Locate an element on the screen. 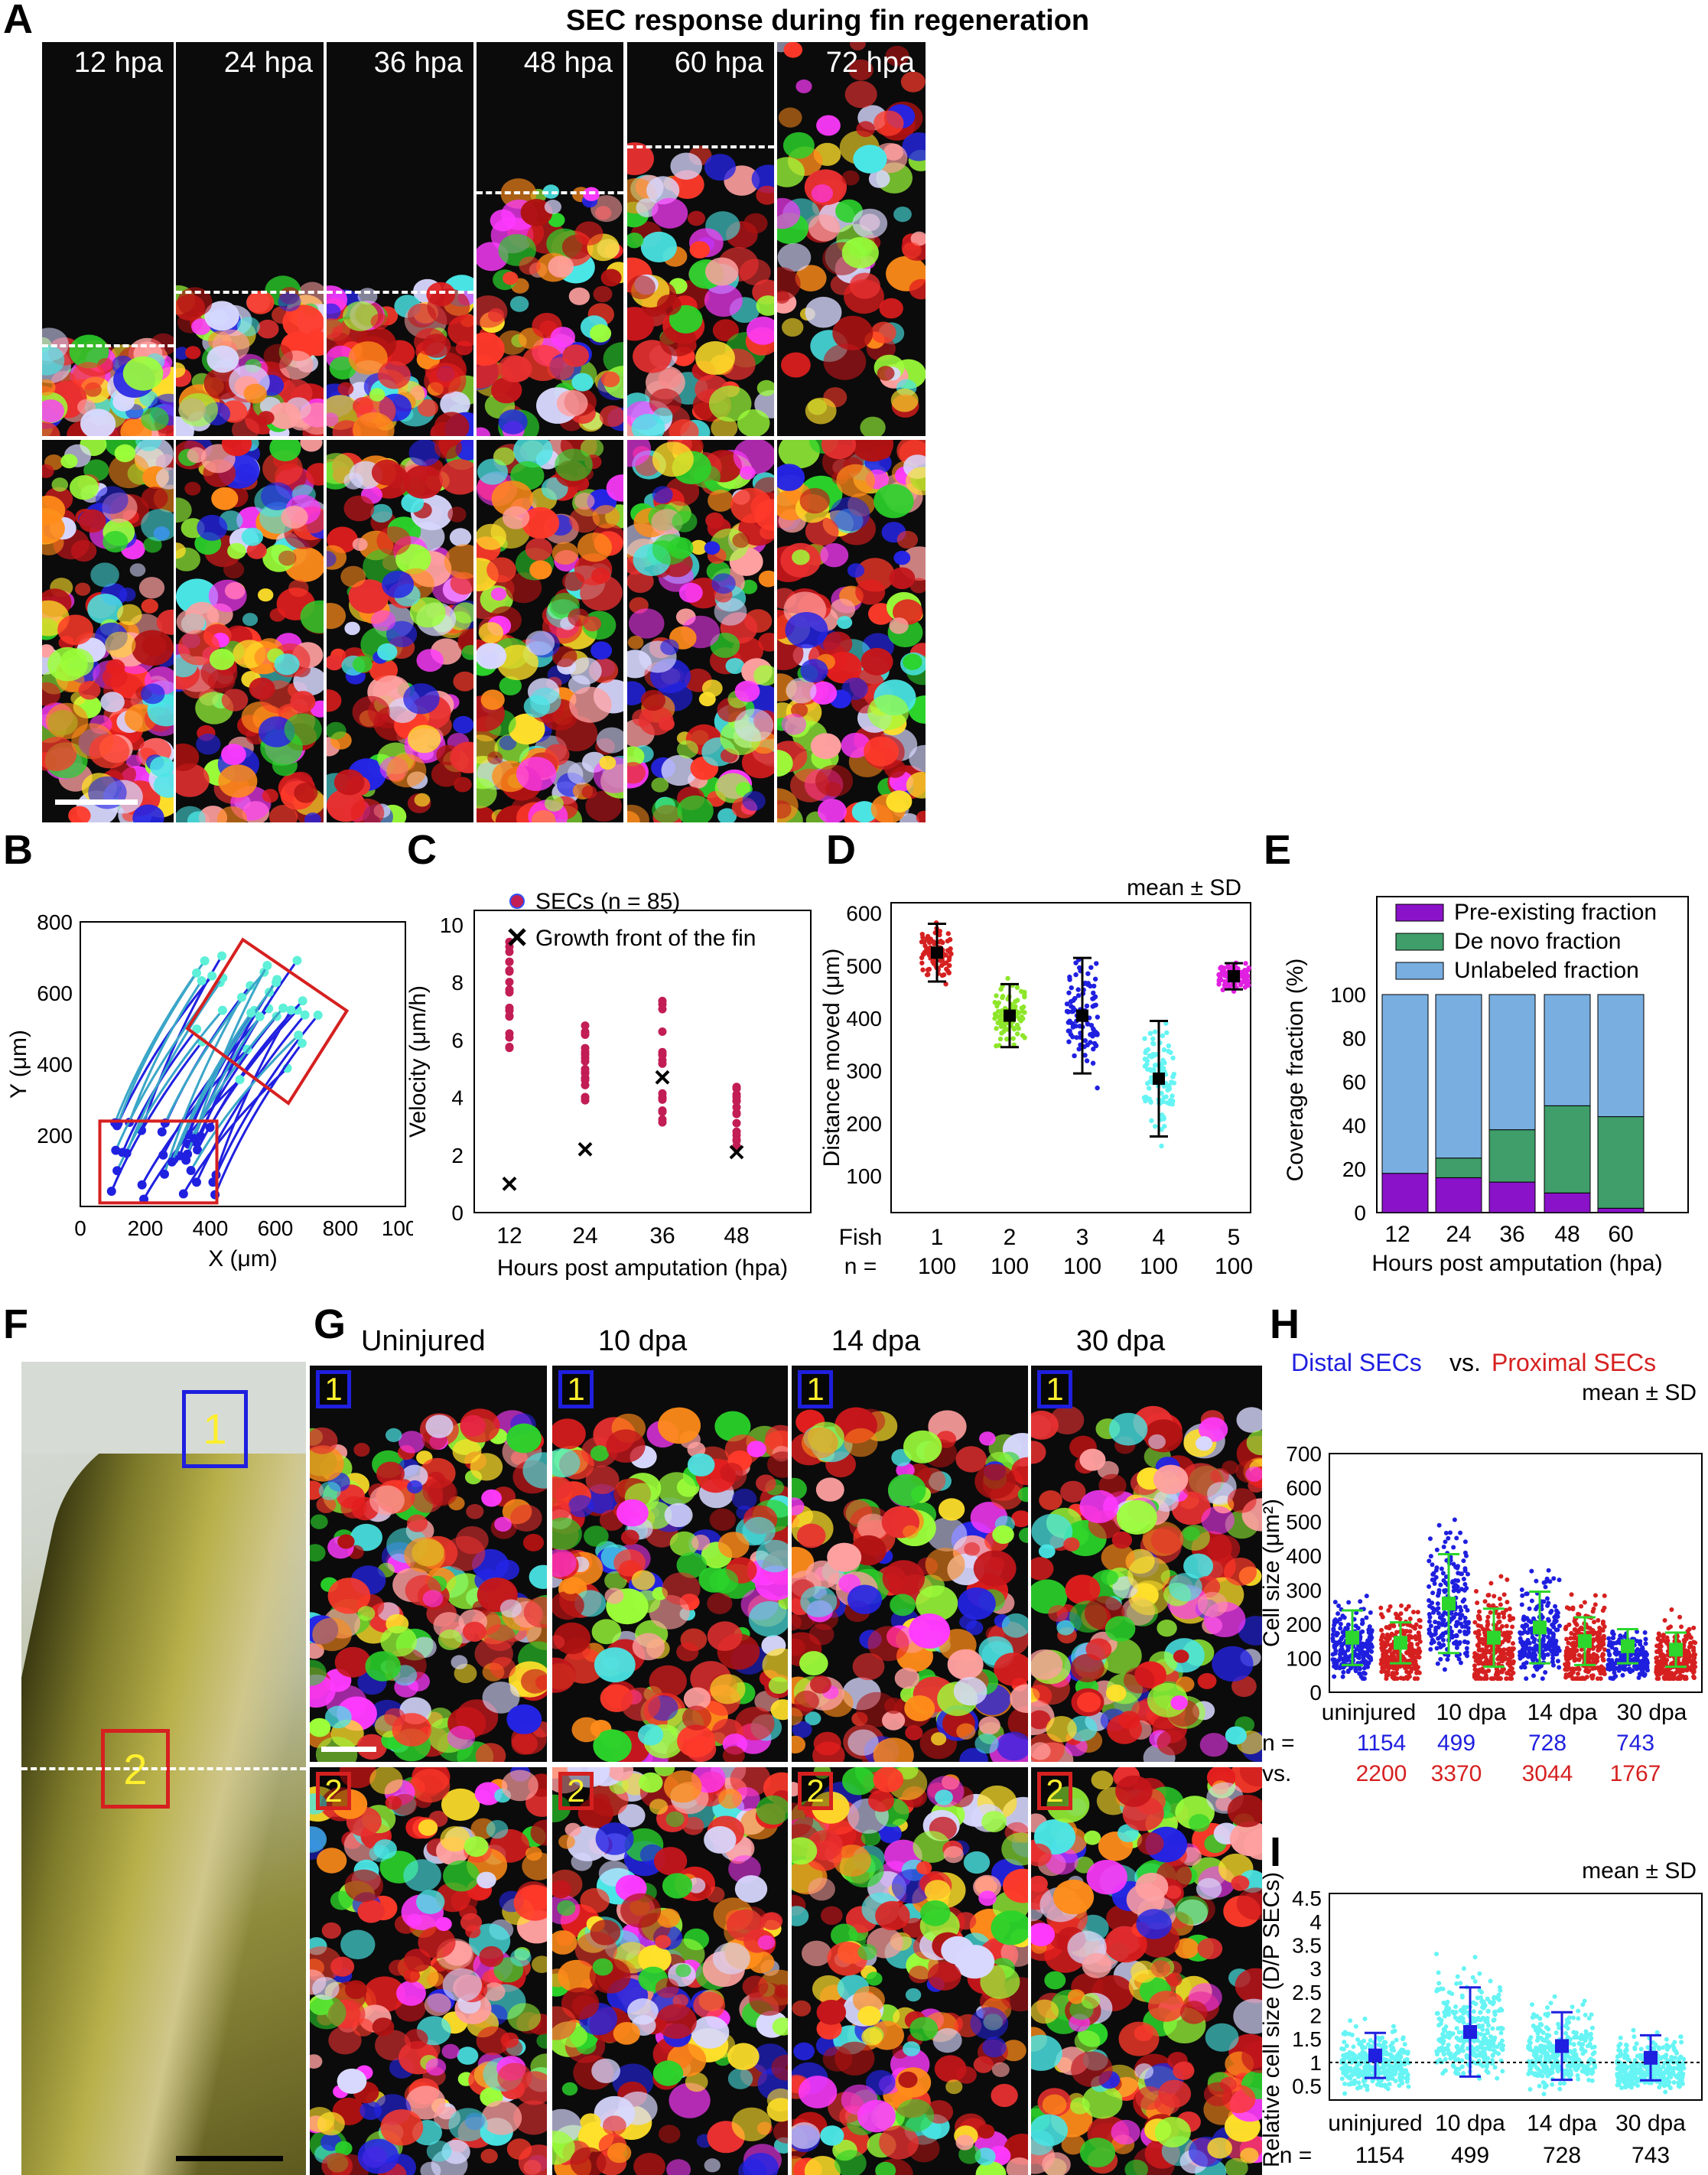 Image resolution: width=1708 pixels, height=2175 pixels. x-tick-label: 0 is located at coordinates (80, 1228).